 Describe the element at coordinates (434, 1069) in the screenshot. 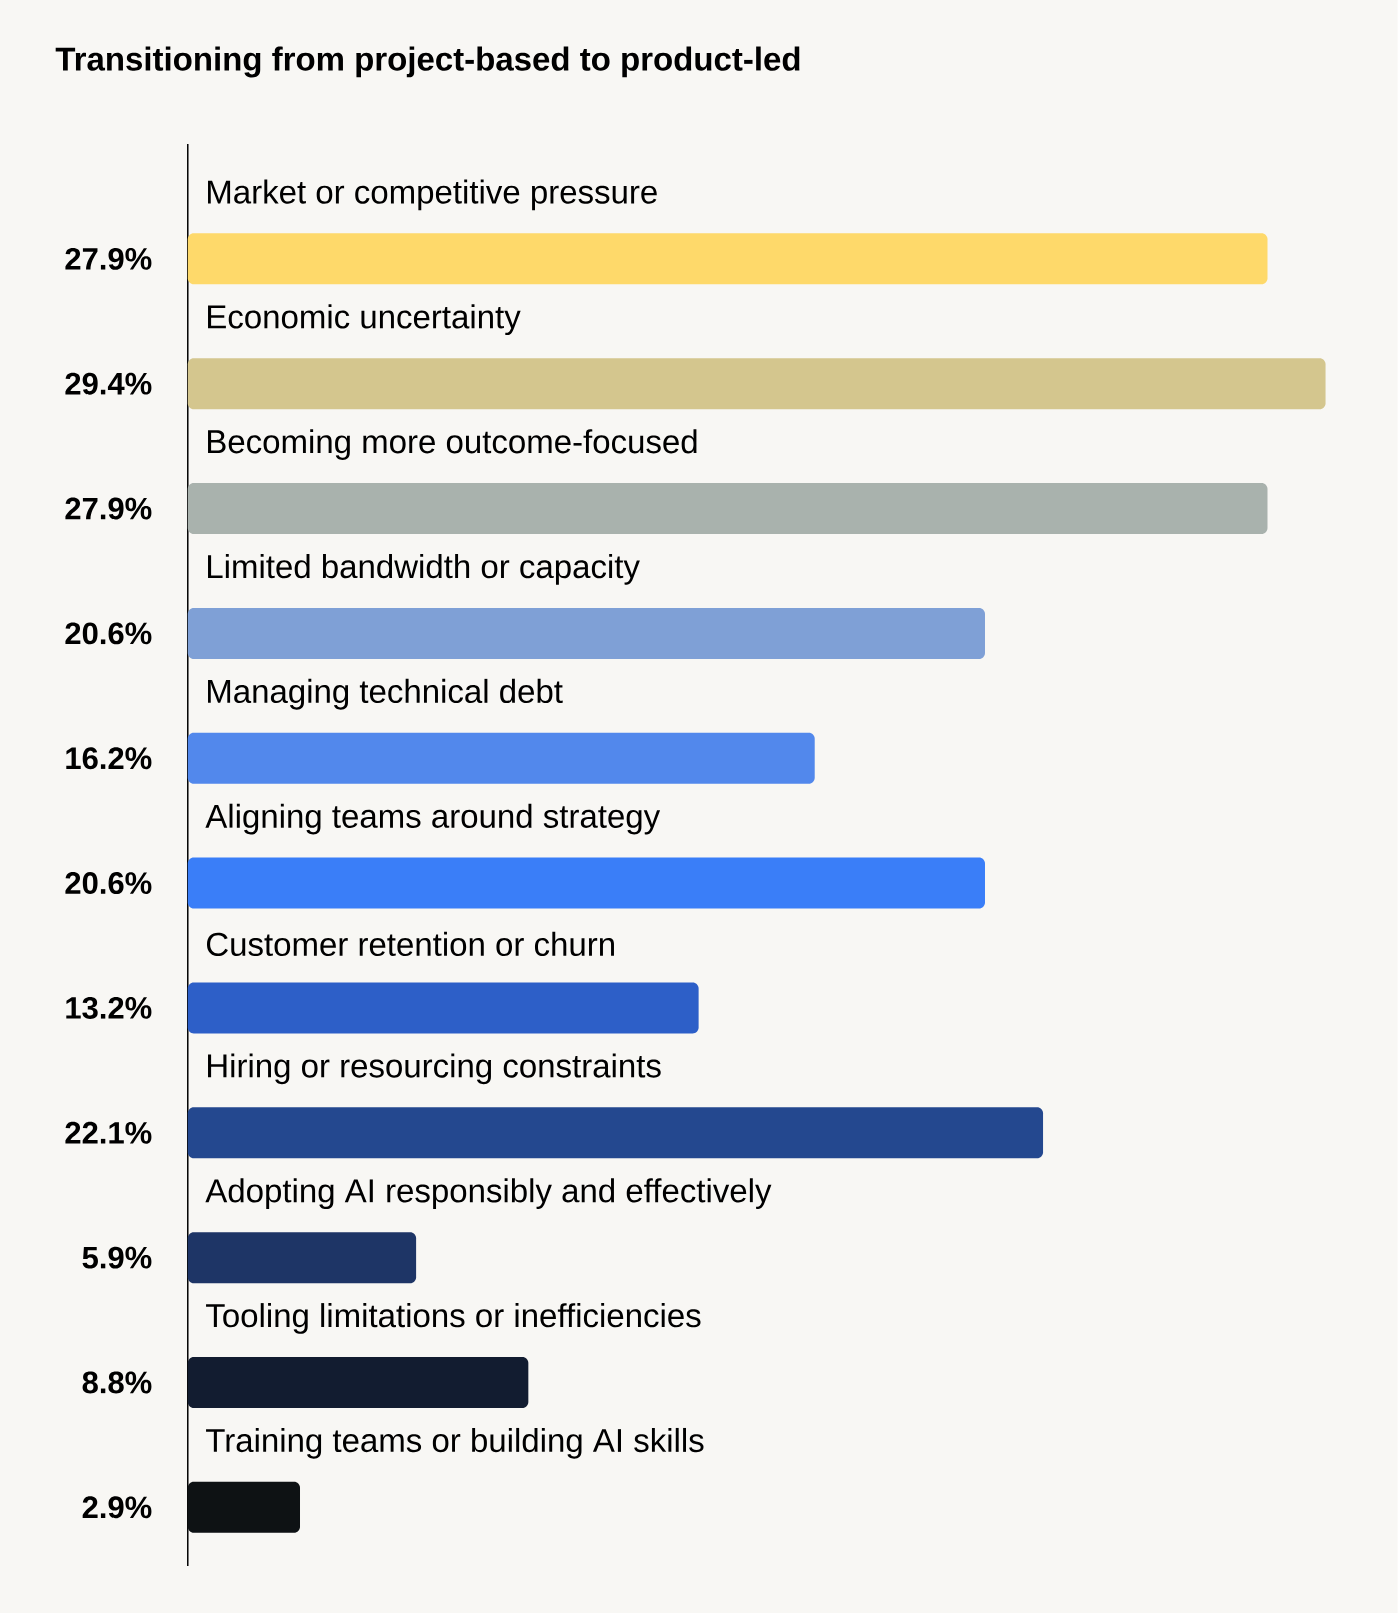

I see `y-tick-label: Hiring or resourcing constraints` at that location.